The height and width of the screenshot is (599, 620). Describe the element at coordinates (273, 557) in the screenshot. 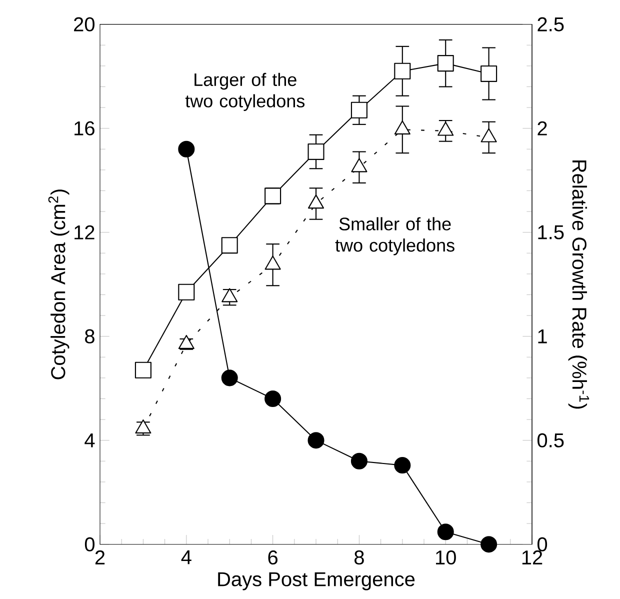

I see `x-tick-label: 6` at that location.